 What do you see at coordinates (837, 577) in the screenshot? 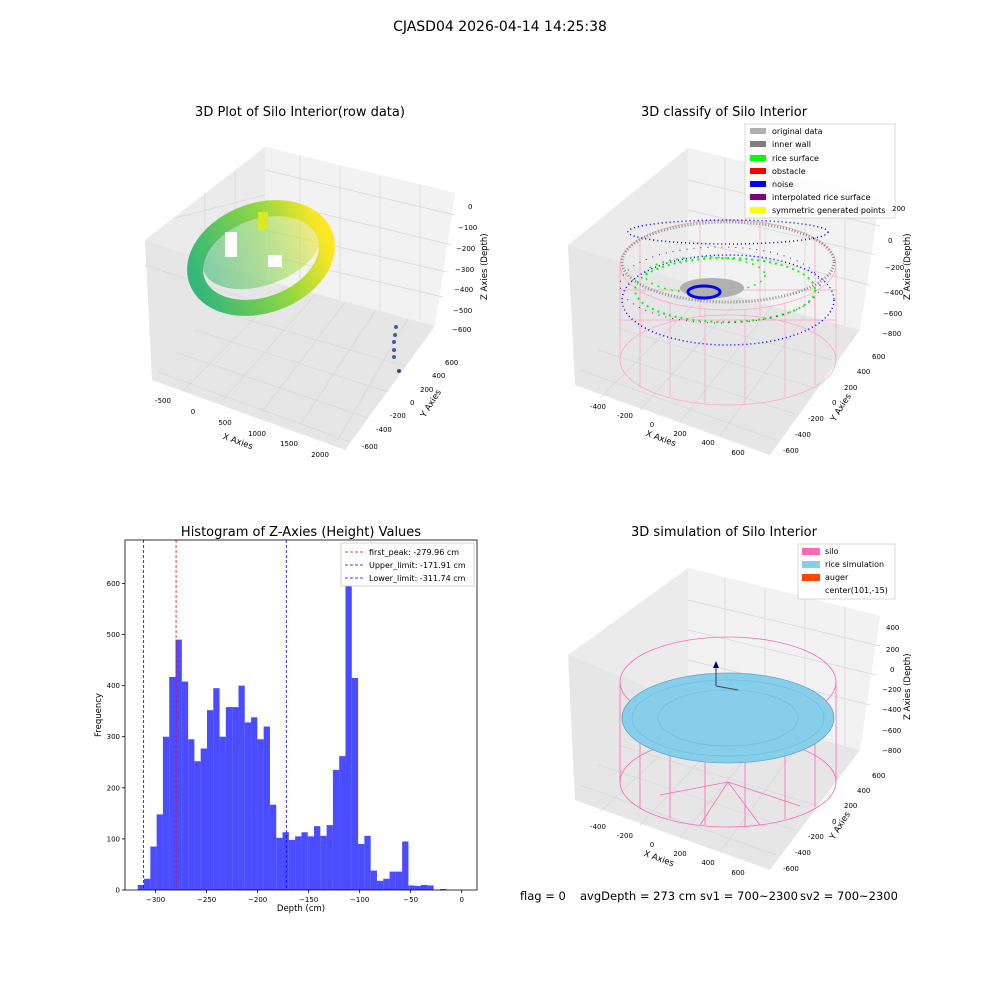
I see `legend-auger: auger` at bounding box center [837, 577].